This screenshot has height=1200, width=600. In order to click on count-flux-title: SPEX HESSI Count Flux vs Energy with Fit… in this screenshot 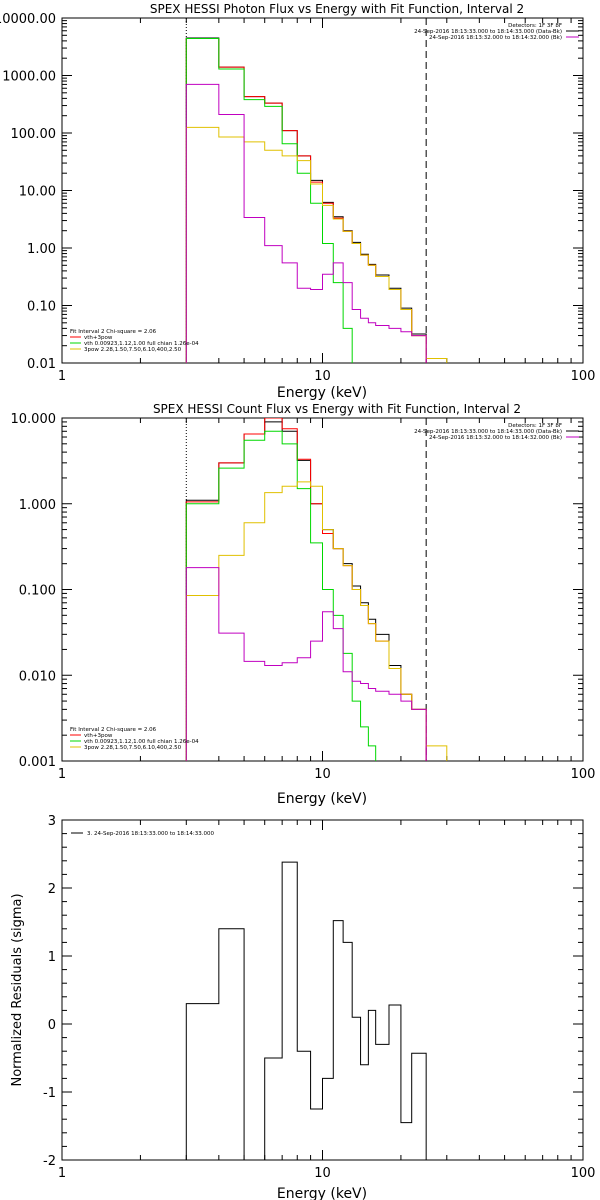, I will do `click(337, 409)`.